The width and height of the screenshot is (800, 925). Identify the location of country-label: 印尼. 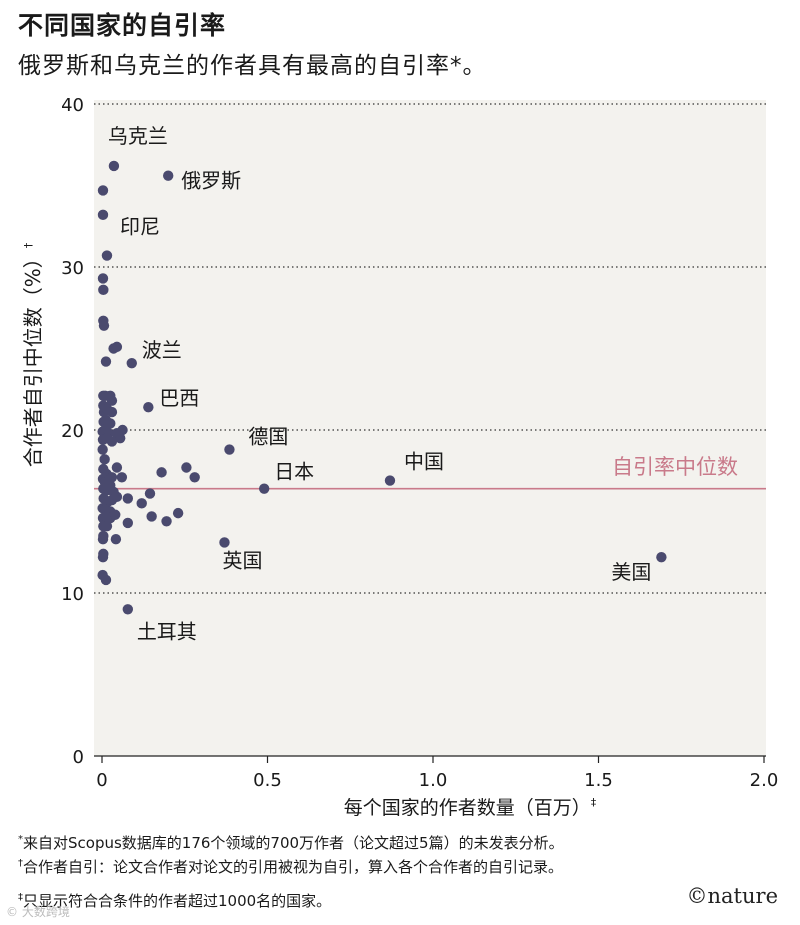
(140, 227).